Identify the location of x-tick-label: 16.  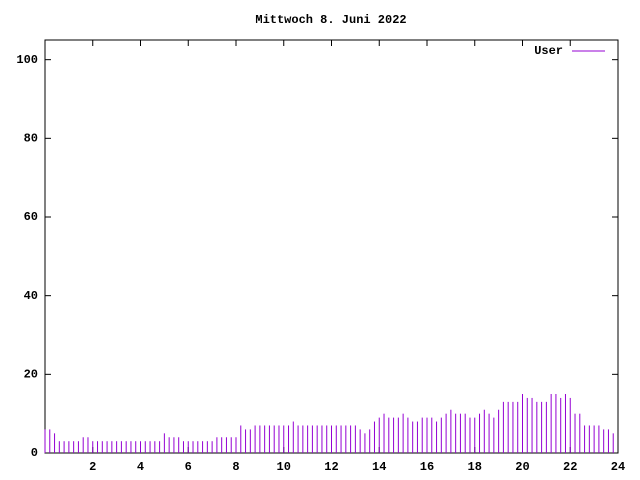
(427, 467).